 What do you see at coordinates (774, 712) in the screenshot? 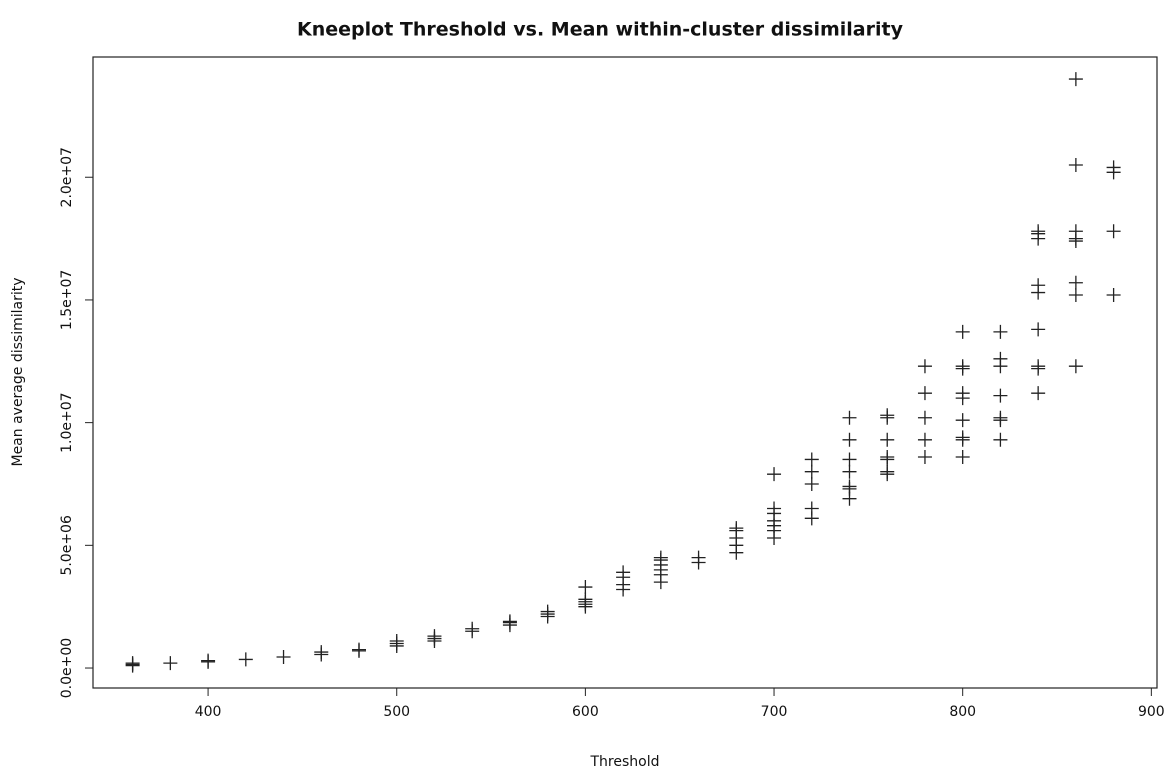
I see `x-tick-label: 700` at bounding box center [774, 712].